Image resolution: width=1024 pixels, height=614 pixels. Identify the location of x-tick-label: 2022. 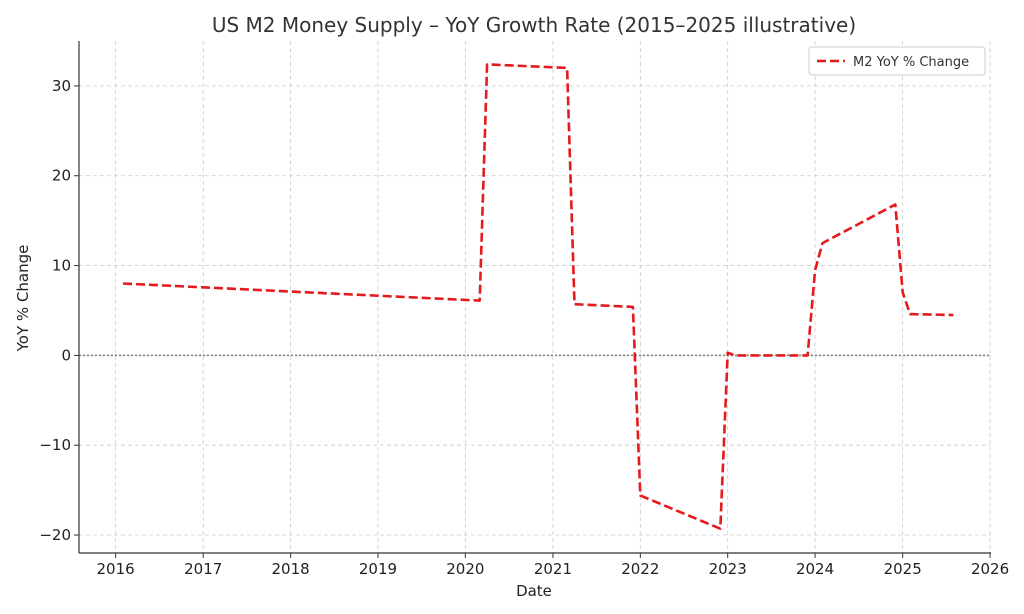
(640, 569).